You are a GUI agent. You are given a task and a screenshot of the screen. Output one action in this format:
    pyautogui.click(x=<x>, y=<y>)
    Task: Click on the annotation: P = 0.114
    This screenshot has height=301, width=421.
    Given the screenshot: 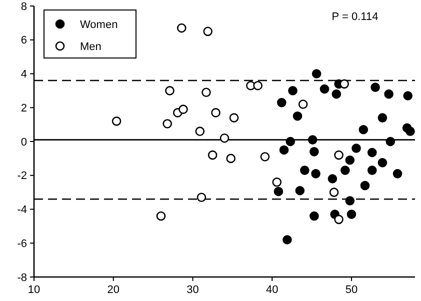 What is the action you would take?
    pyautogui.click(x=355, y=17)
    